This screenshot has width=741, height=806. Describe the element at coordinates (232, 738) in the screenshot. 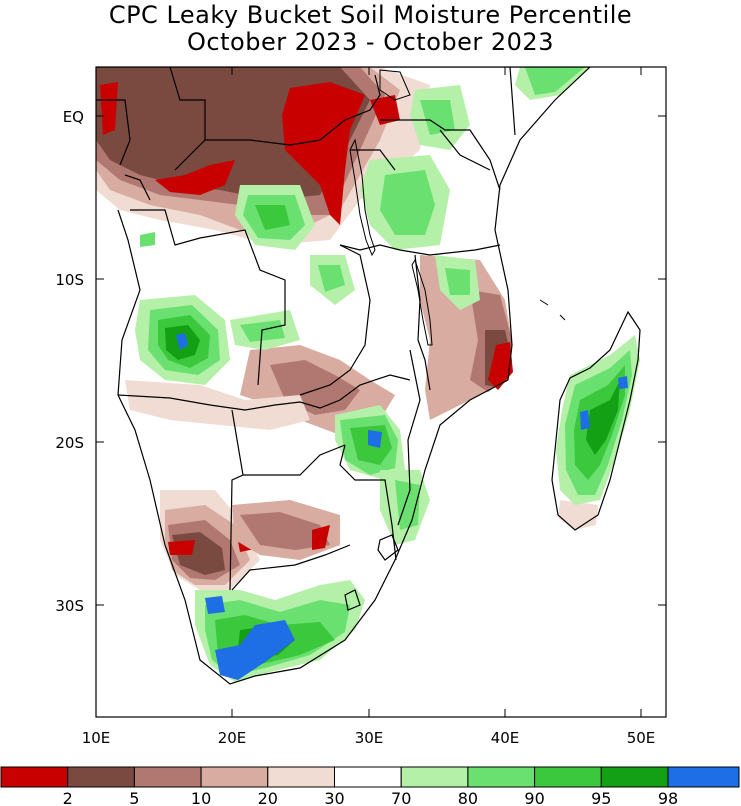

I see `x-tick-label: 20E` at that location.